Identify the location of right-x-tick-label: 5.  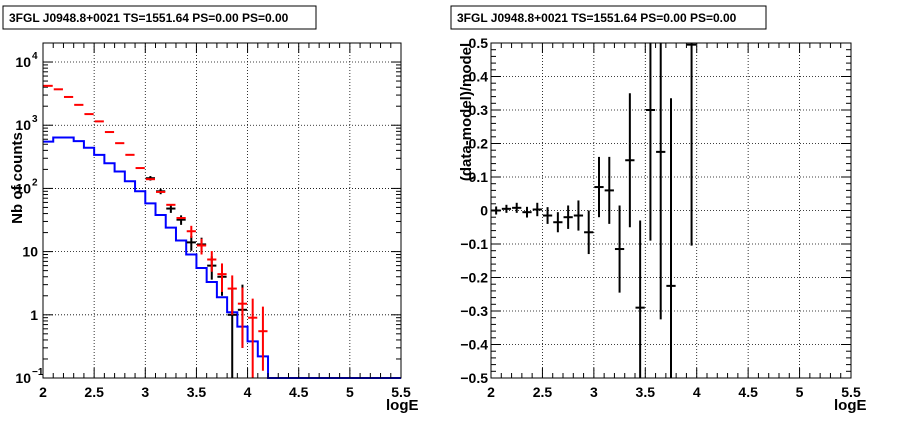
(800, 392).